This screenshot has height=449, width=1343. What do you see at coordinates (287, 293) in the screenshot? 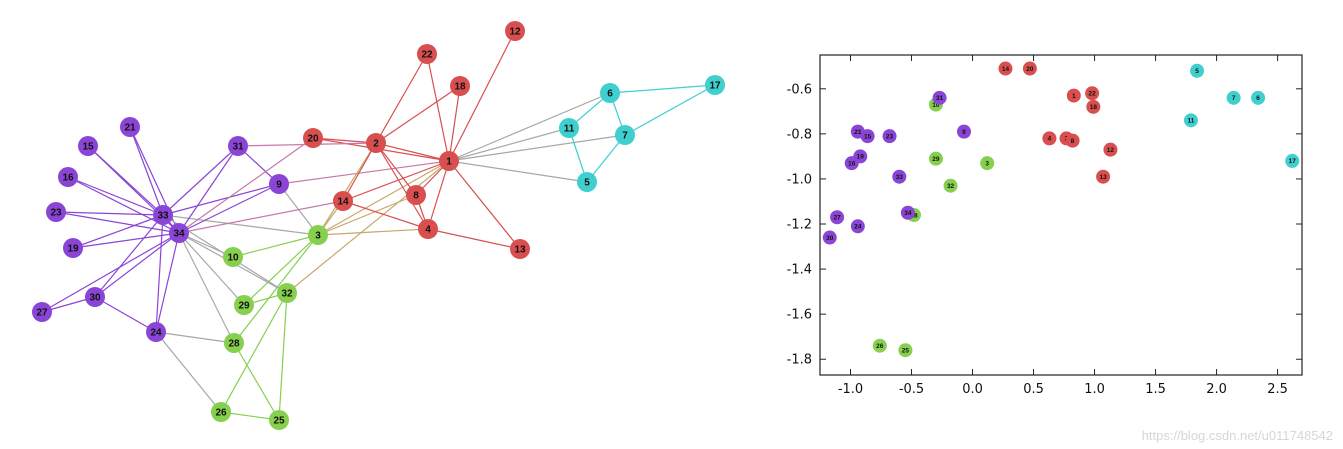
I see `graph-node-32: 32` at bounding box center [287, 293].